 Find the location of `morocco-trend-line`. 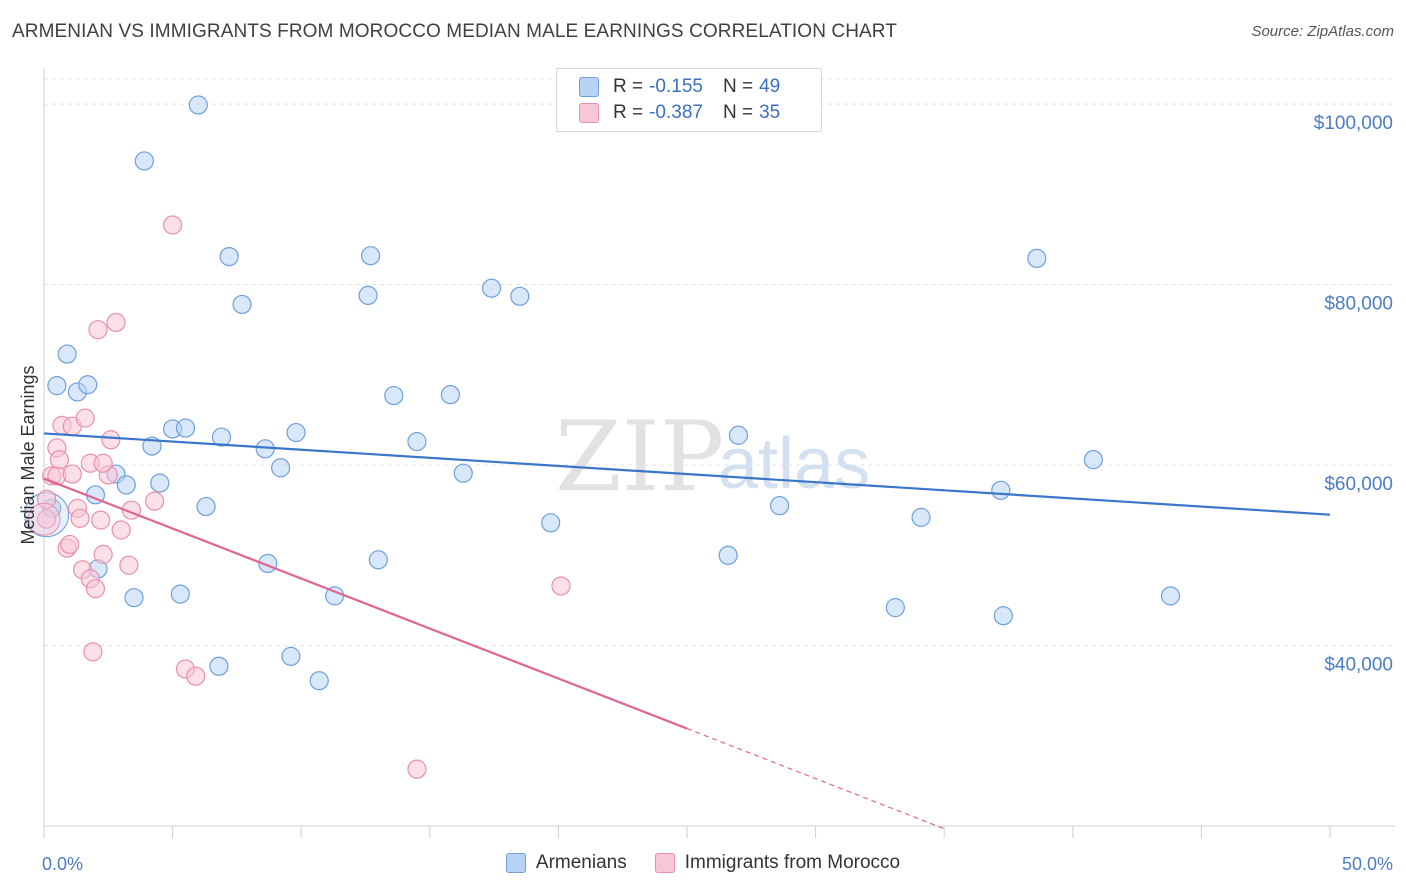

morocco-trend-line is located at coordinates (365, 603).